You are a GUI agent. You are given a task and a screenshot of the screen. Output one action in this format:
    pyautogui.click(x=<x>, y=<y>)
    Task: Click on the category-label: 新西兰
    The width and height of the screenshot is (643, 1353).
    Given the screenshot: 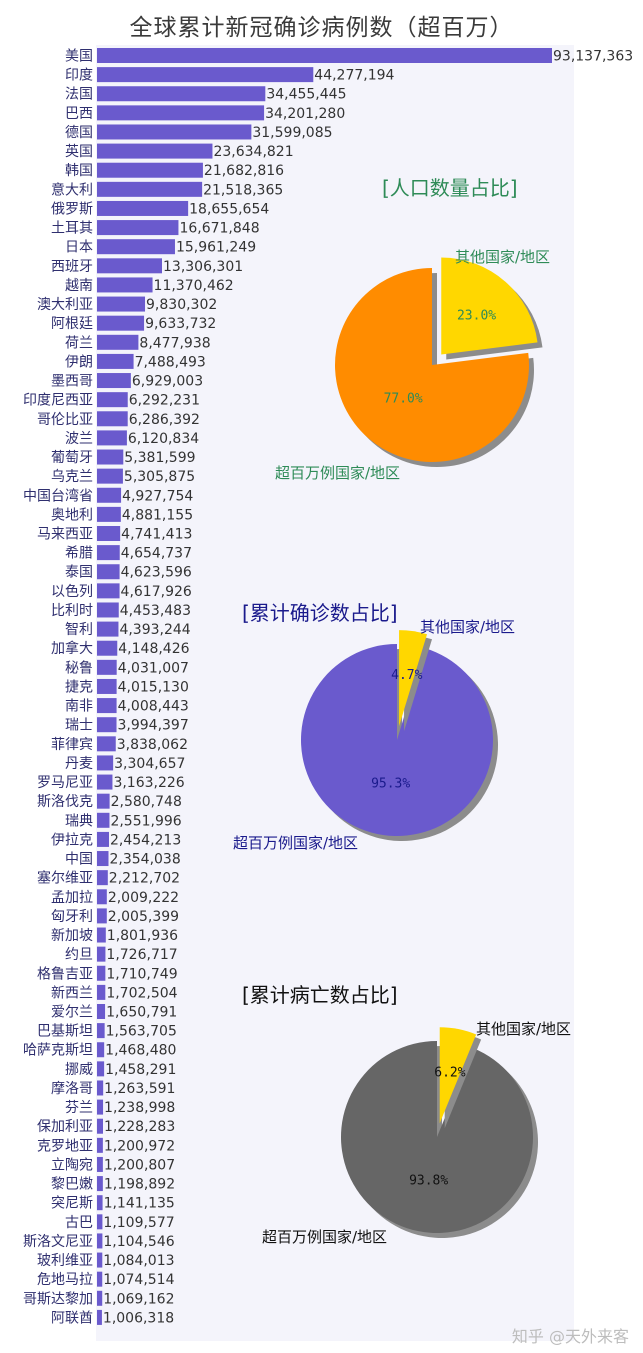 What is the action you would take?
    pyautogui.click(x=72, y=993)
    